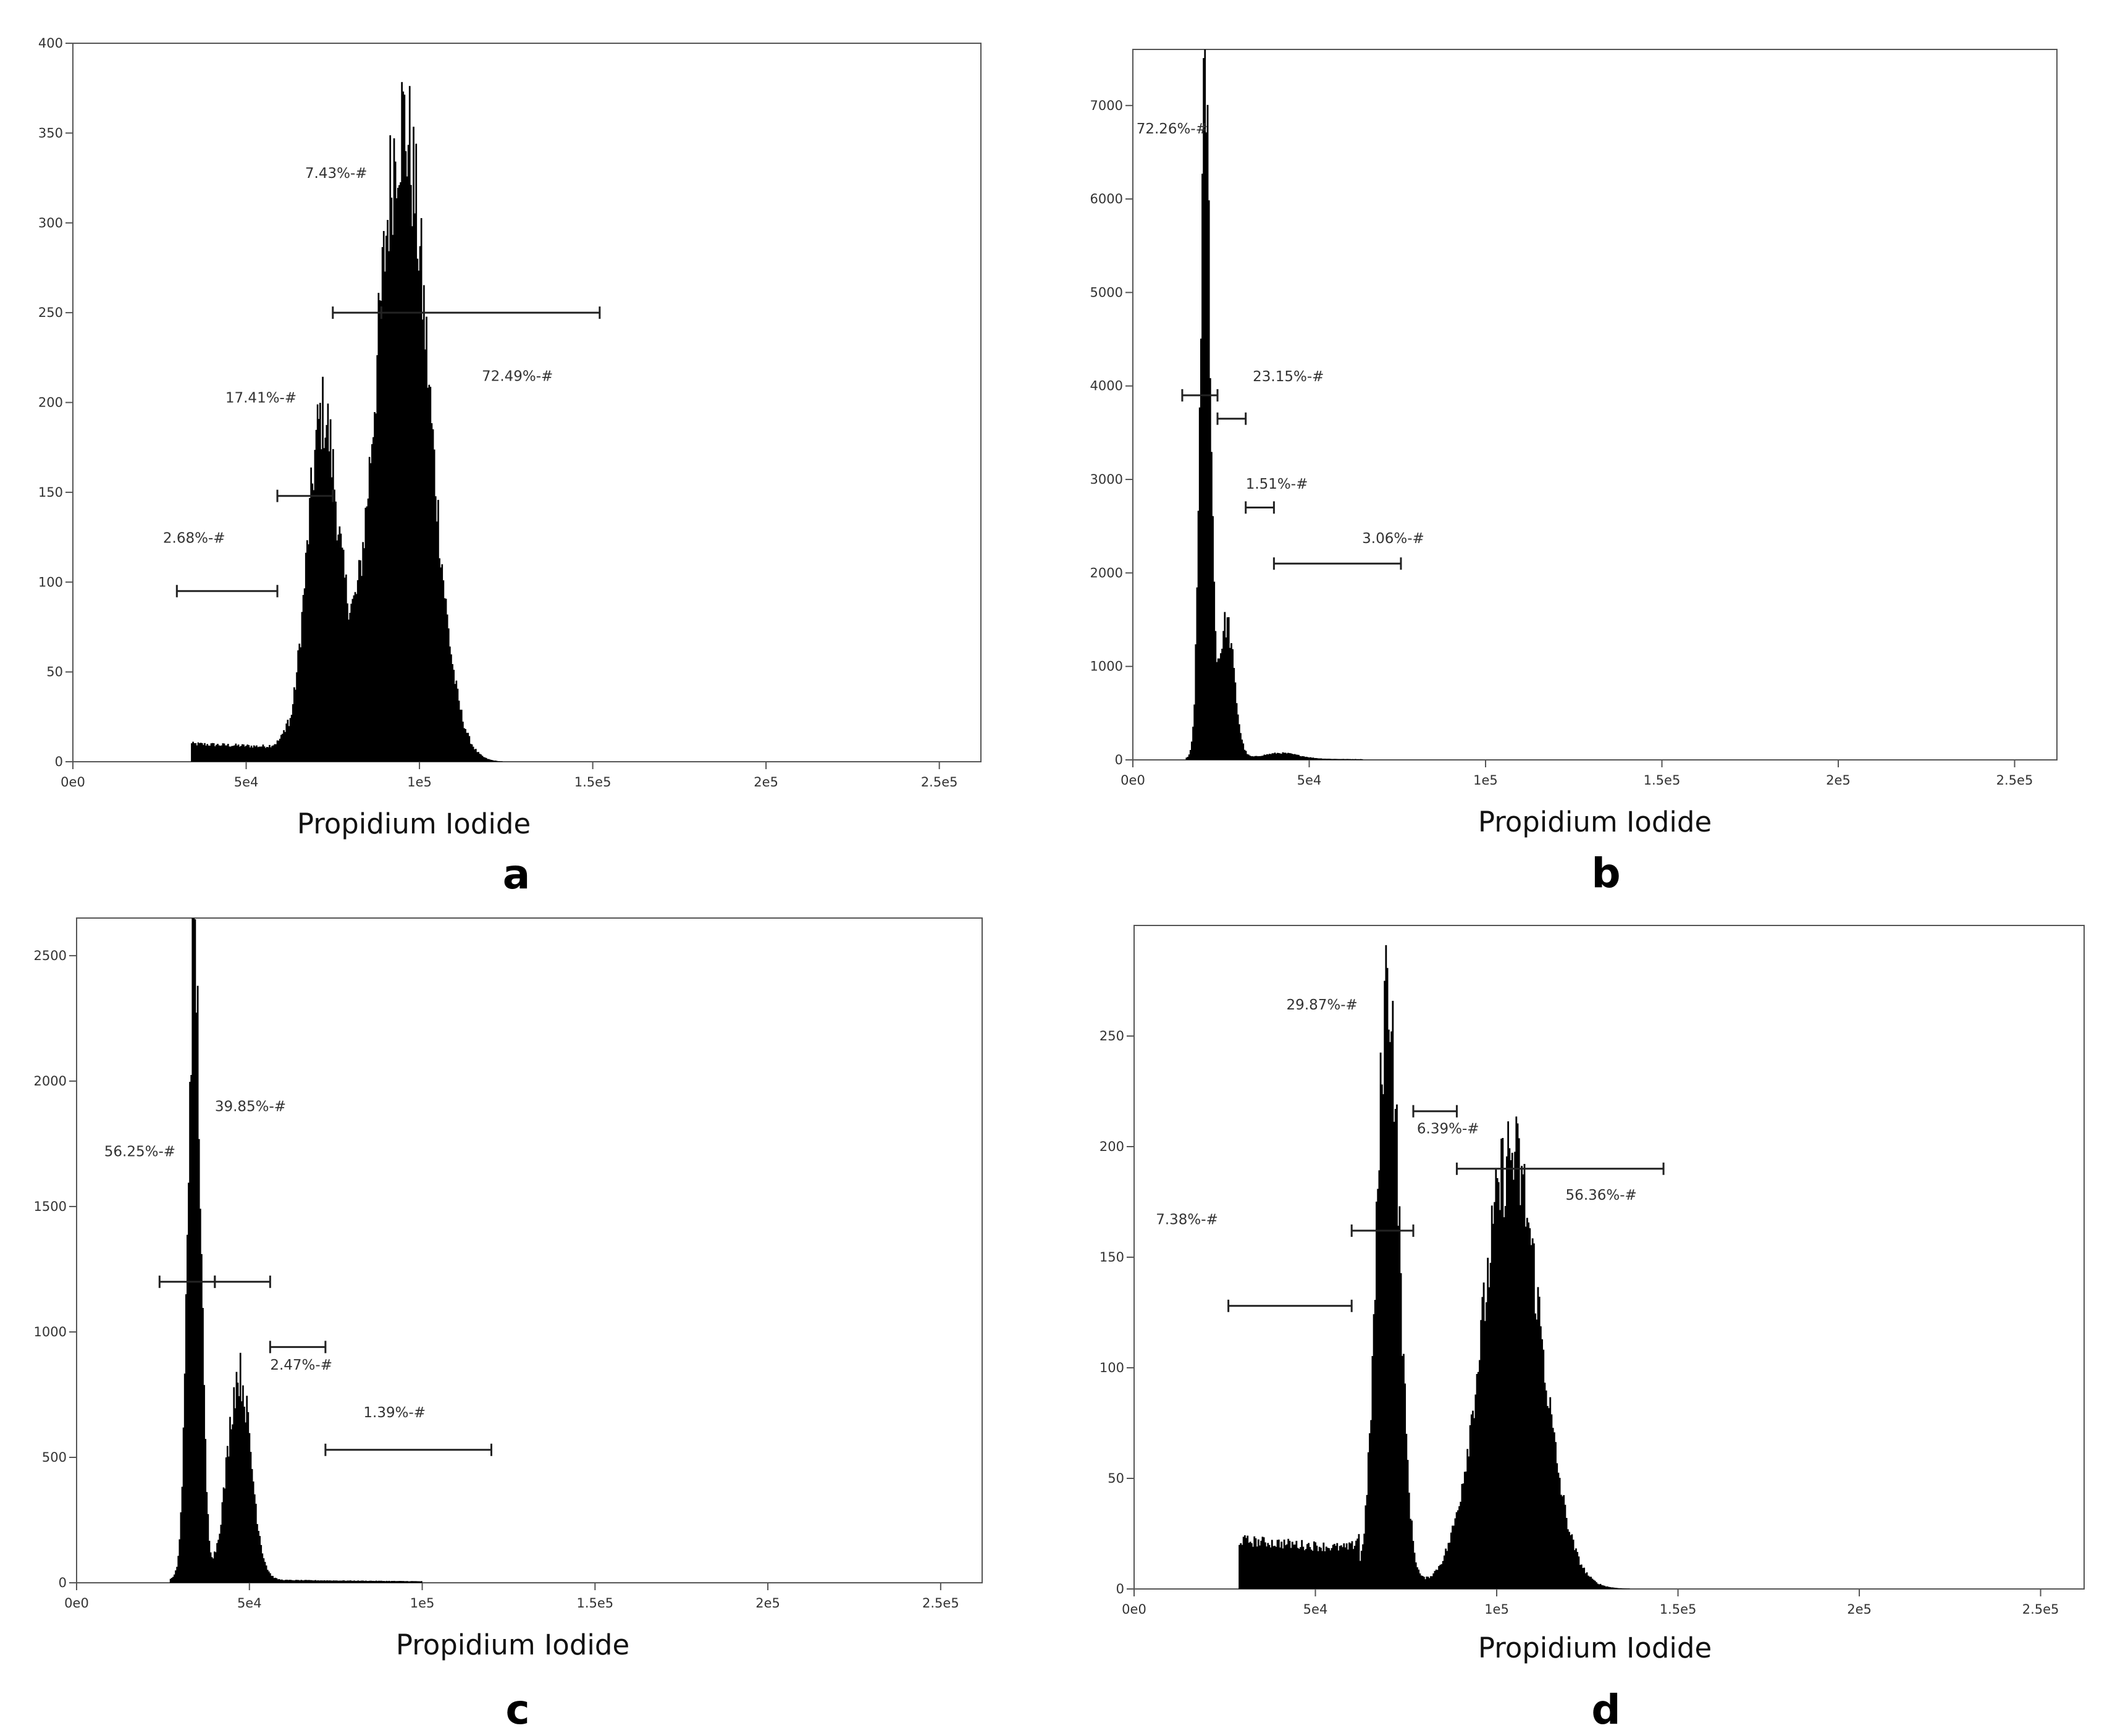  What do you see at coordinates (1309, 780) in the screenshot?
I see `x-tick-label: 5e4` at bounding box center [1309, 780].